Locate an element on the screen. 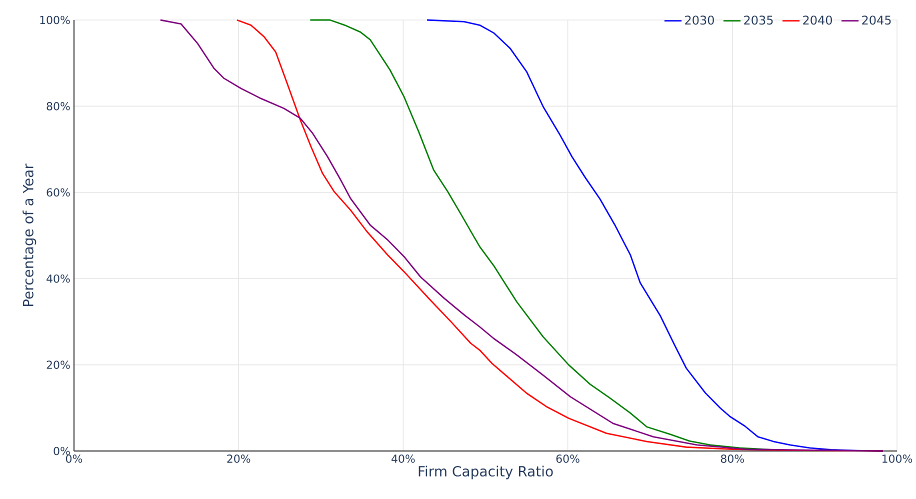 The height and width of the screenshot is (499, 916). legend-label: 2030 is located at coordinates (699, 20).